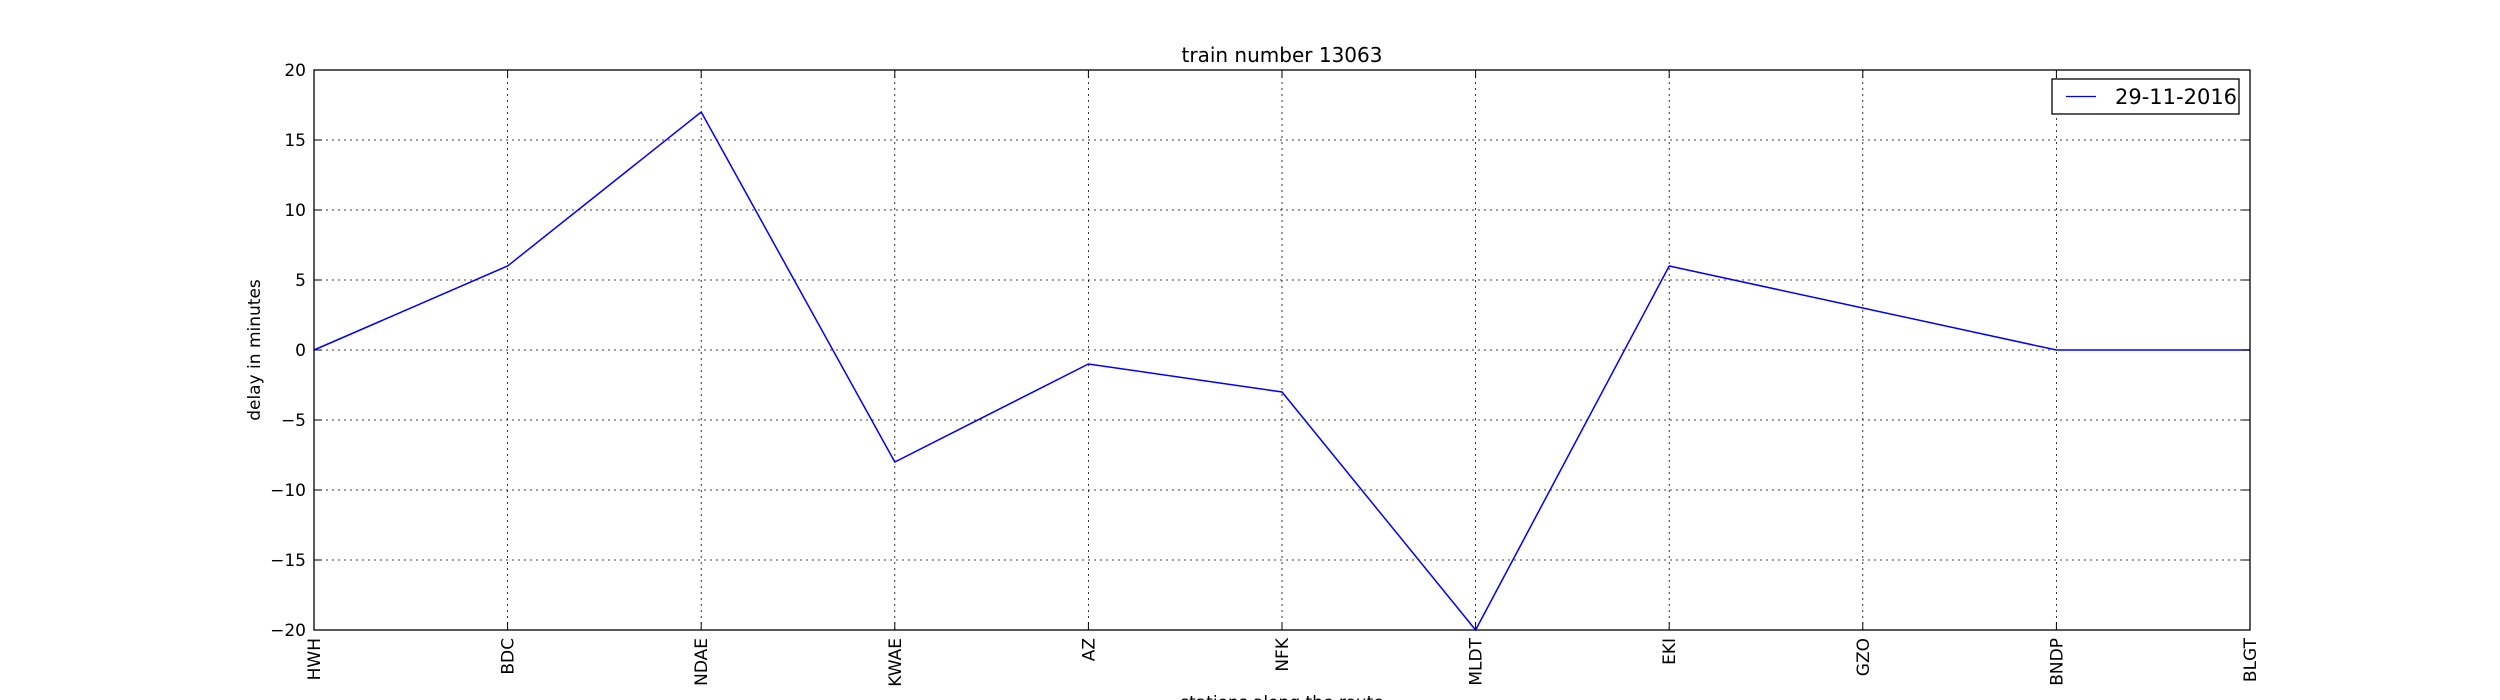  What do you see at coordinates (315, 659) in the screenshot?
I see `x-tick-label: HWH` at bounding box center [315, 659].